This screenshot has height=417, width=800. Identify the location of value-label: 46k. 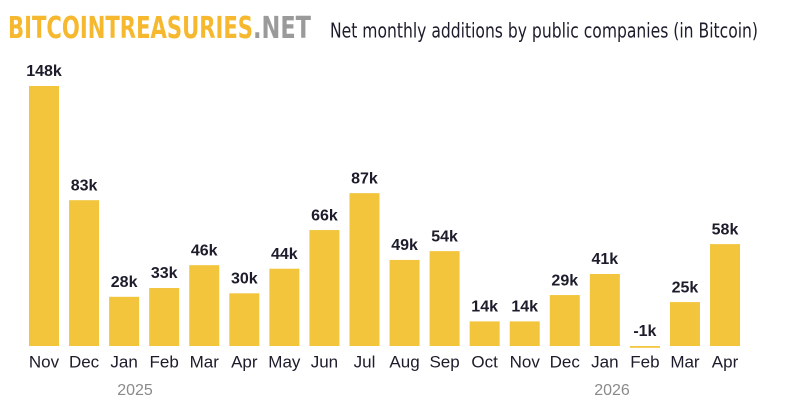
(204, 250).